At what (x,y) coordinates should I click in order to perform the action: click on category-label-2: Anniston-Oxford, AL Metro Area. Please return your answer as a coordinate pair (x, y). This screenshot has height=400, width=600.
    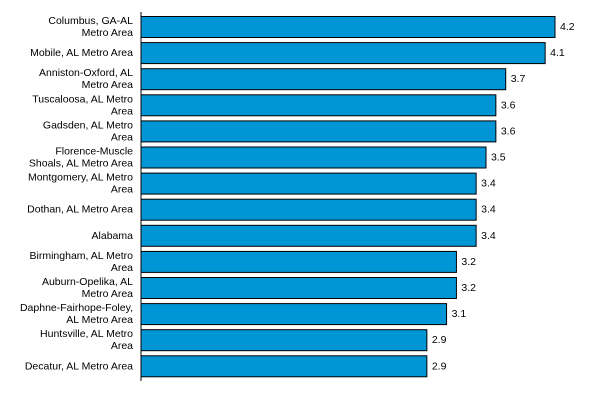
    Looking at the image, I should click on (86, 79).